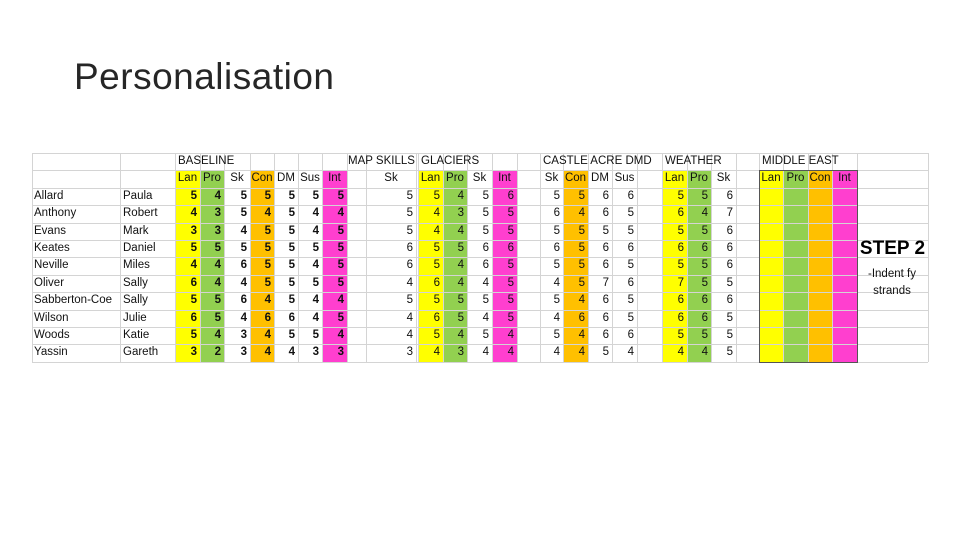 Image resolution: width=960 pixels, height=540 pixels. What do you see at coordinates (49, 195) in the screenshot?
I see `surname: Allard` at bounding box center [49, 195].